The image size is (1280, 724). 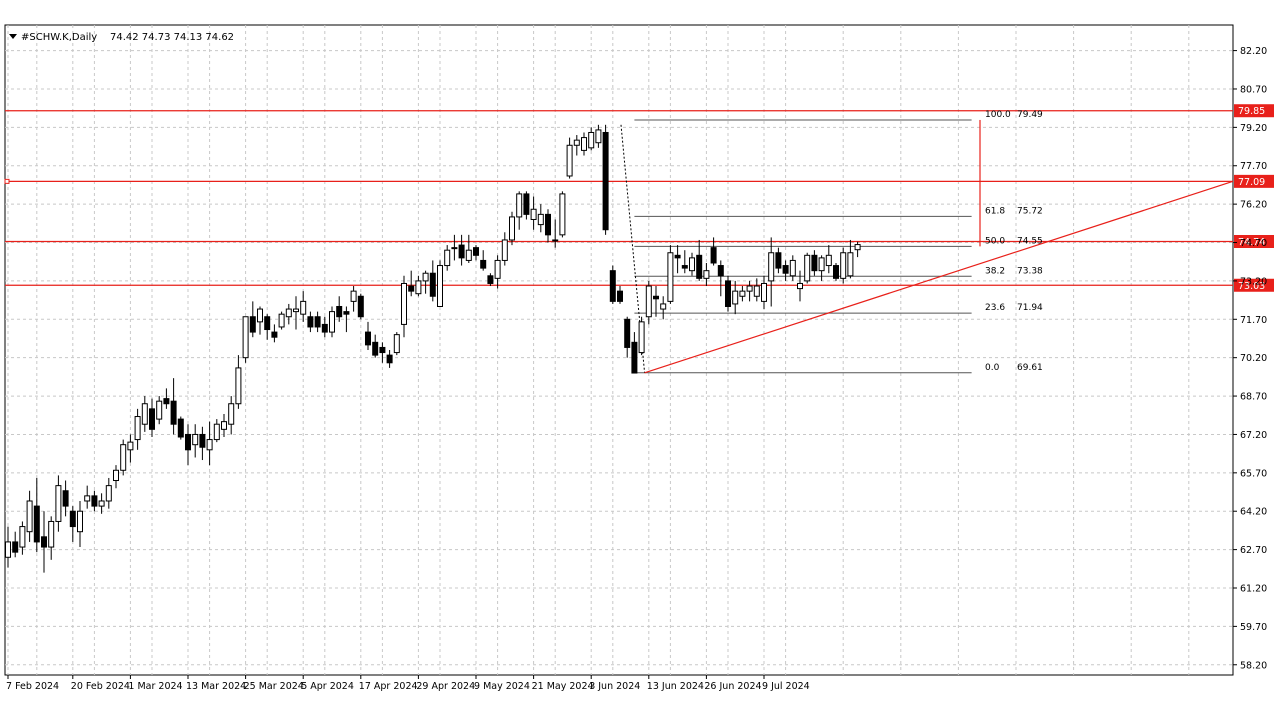 What do you see at coordinates (172, 37) in the screenshot?
I see `ohlc-values: 74.42 74.73 74.13 74.62` at bounding box center [172, 37].